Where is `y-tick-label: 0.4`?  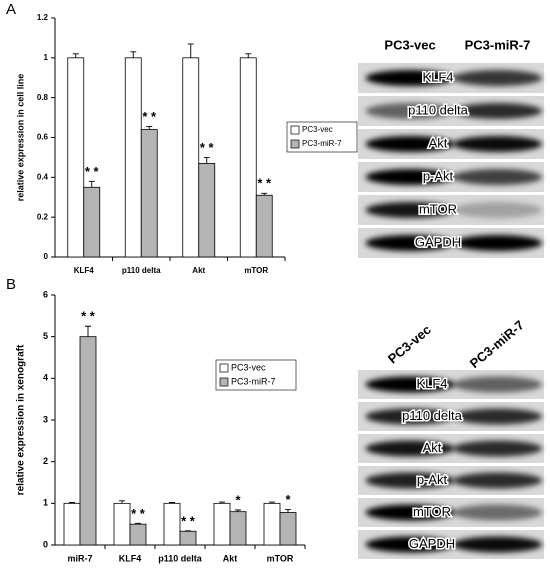
y-tick-label: 0.4 is located at coordinates (43, 176).